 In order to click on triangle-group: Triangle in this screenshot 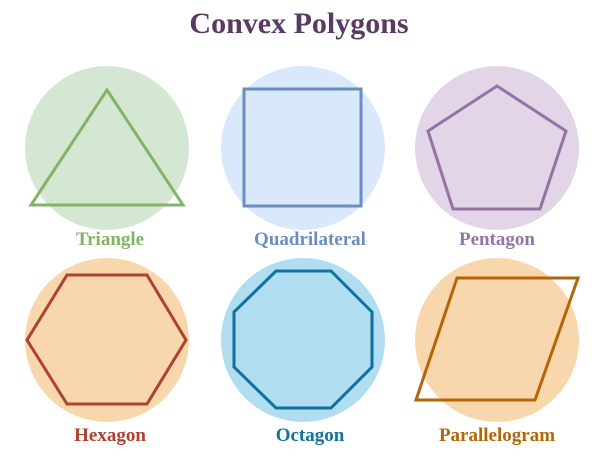, I will do `click(107, 158)`.